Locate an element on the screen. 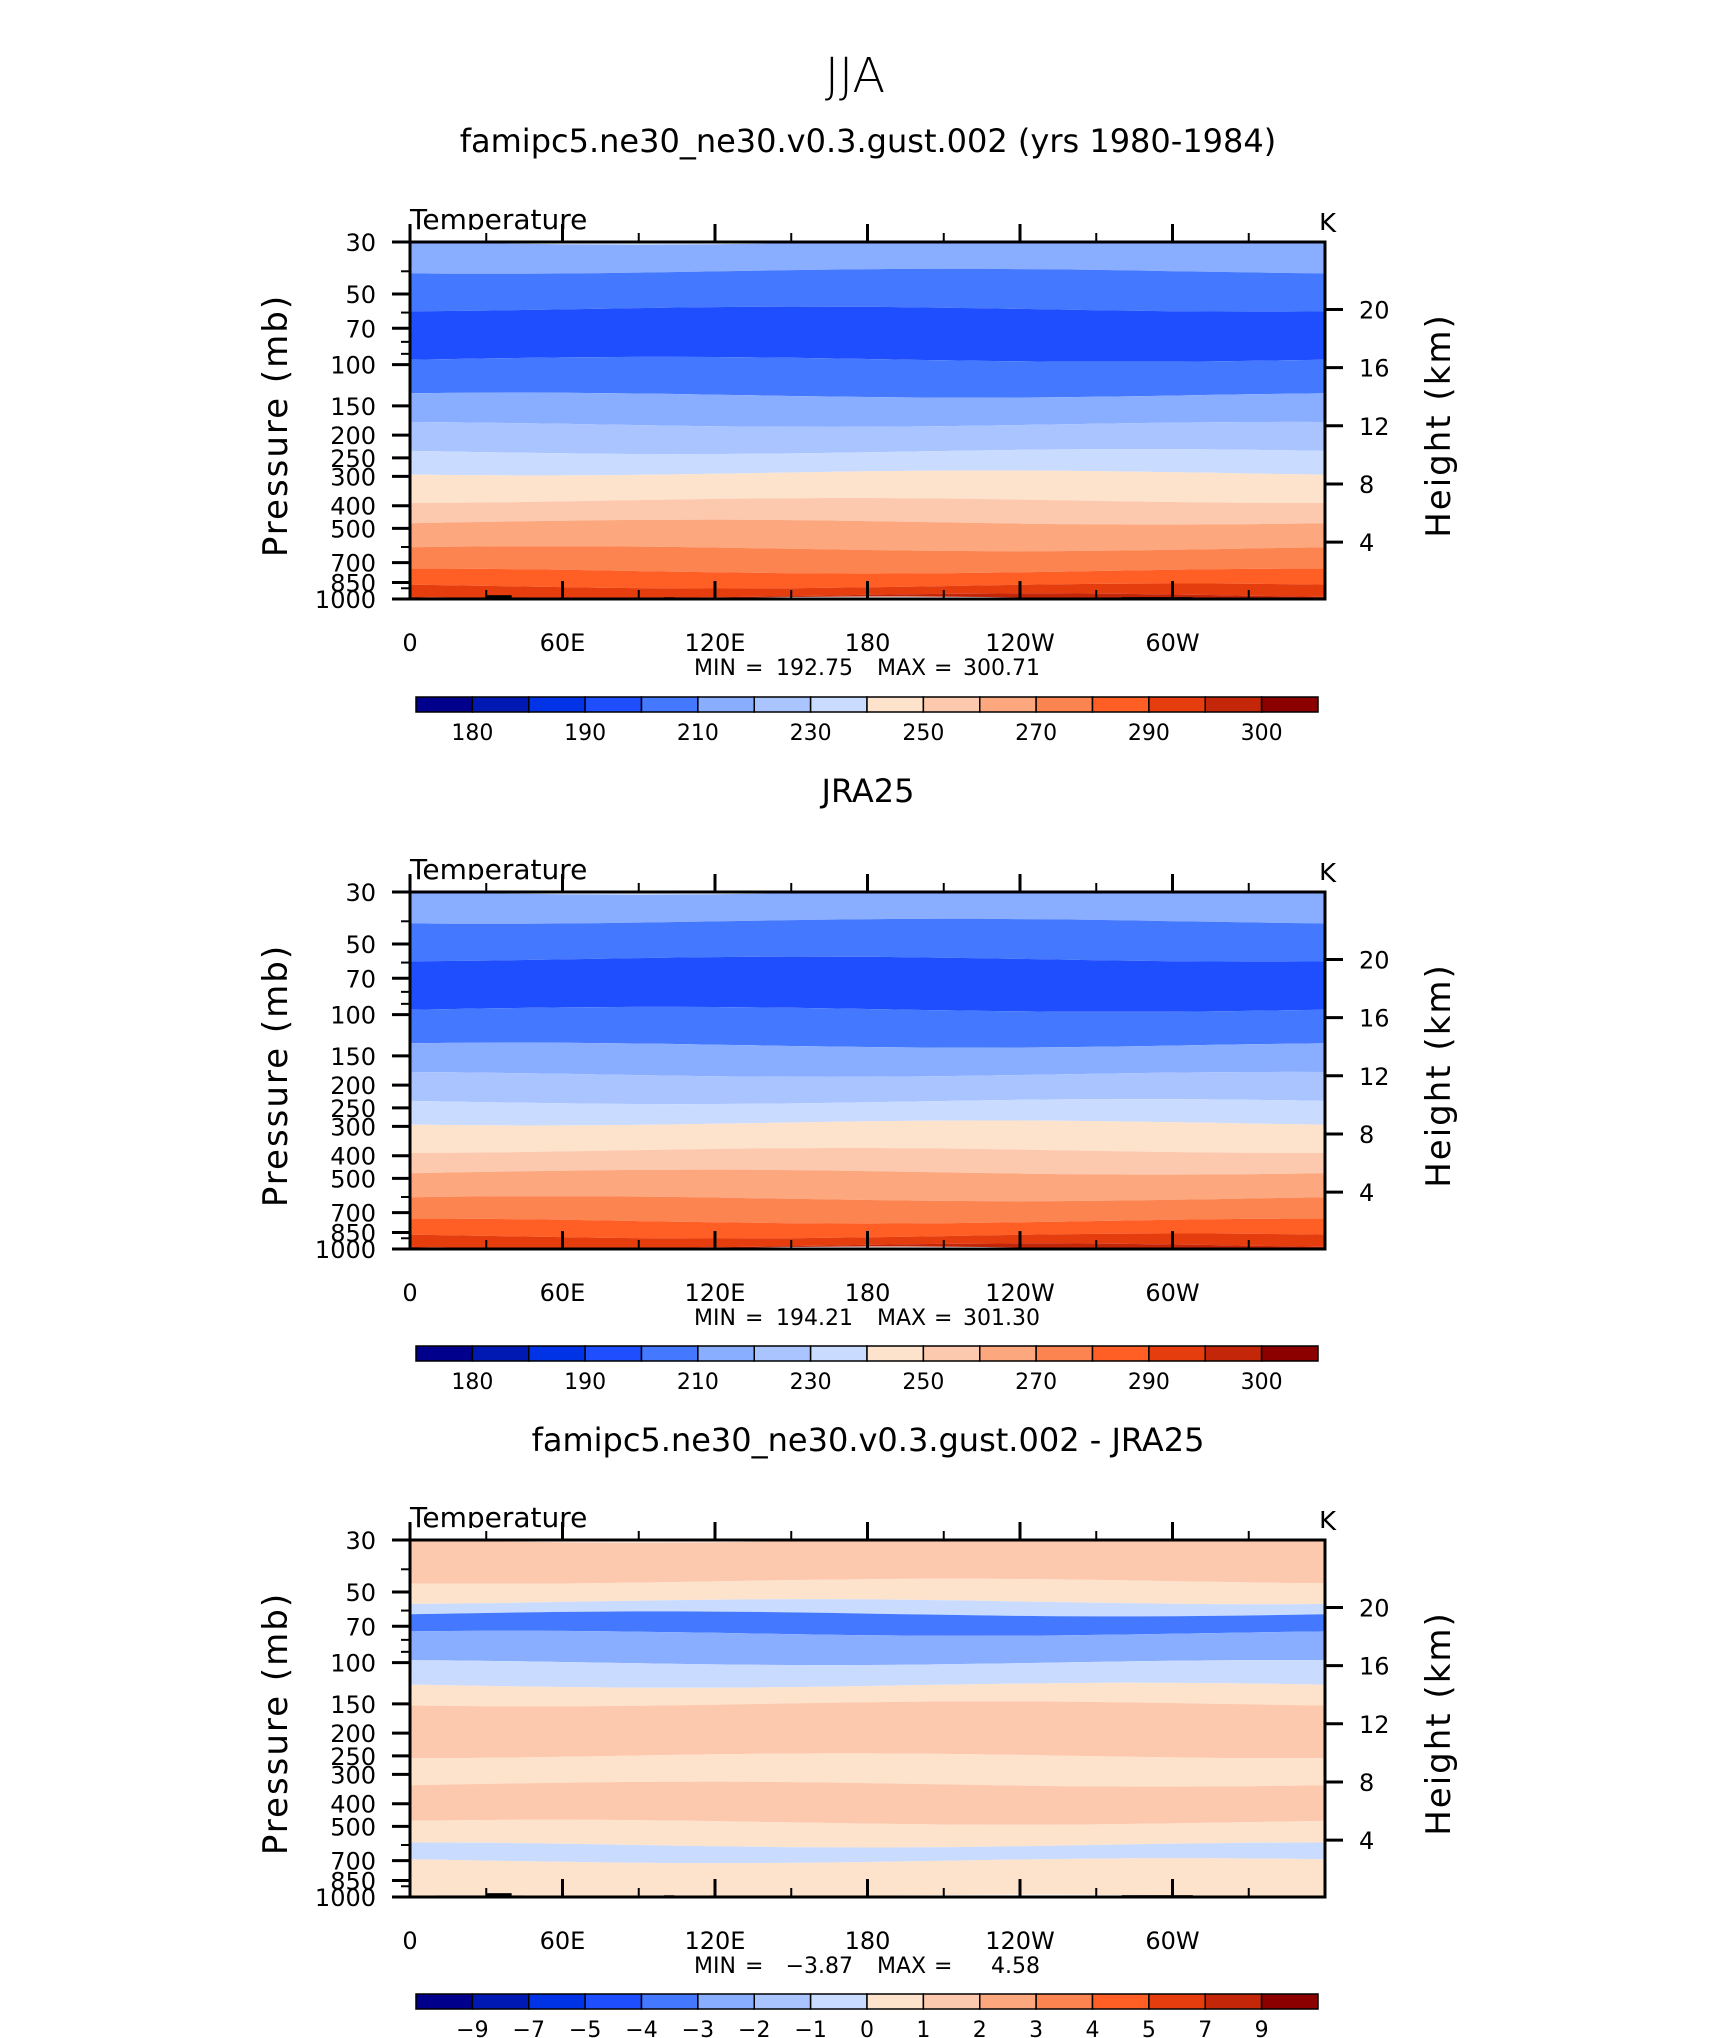 This screenshot has height=2038, width=1710. x-tick-label: 60E is located at coordinates (563, 643).